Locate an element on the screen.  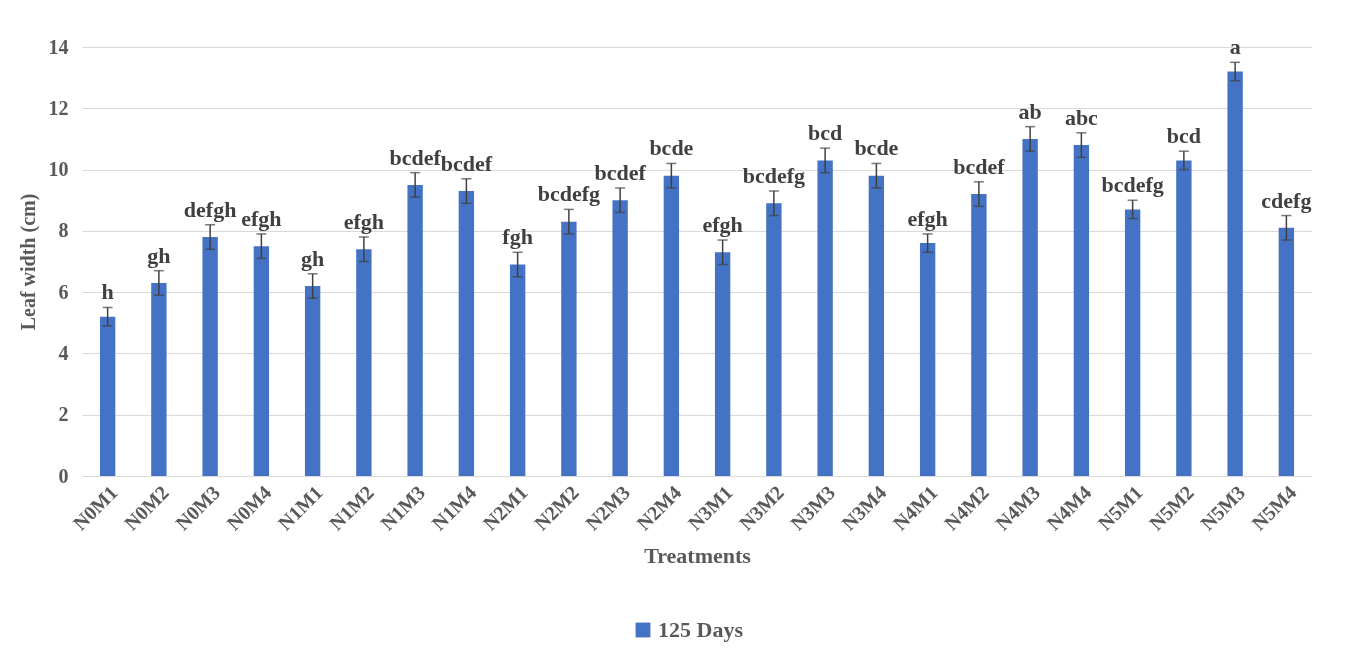
annotation: abc is located at coordinates (1081, 117).